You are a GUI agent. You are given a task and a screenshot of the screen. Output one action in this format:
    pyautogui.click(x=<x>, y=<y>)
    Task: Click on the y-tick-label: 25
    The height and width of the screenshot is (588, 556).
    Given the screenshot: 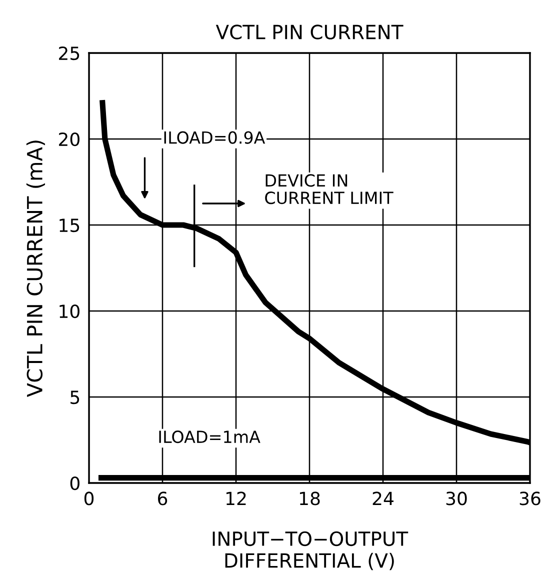 What is the action you would take?
    pyautogui.click(x=69, y=53)
    